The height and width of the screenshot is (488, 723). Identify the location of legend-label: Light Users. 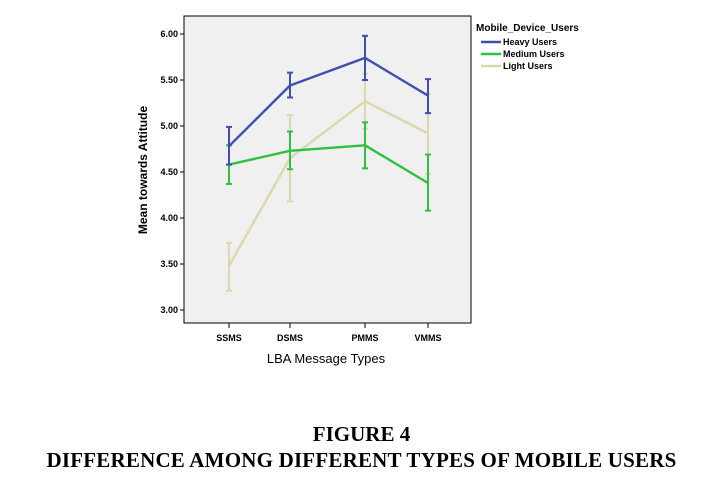
(528, 66).